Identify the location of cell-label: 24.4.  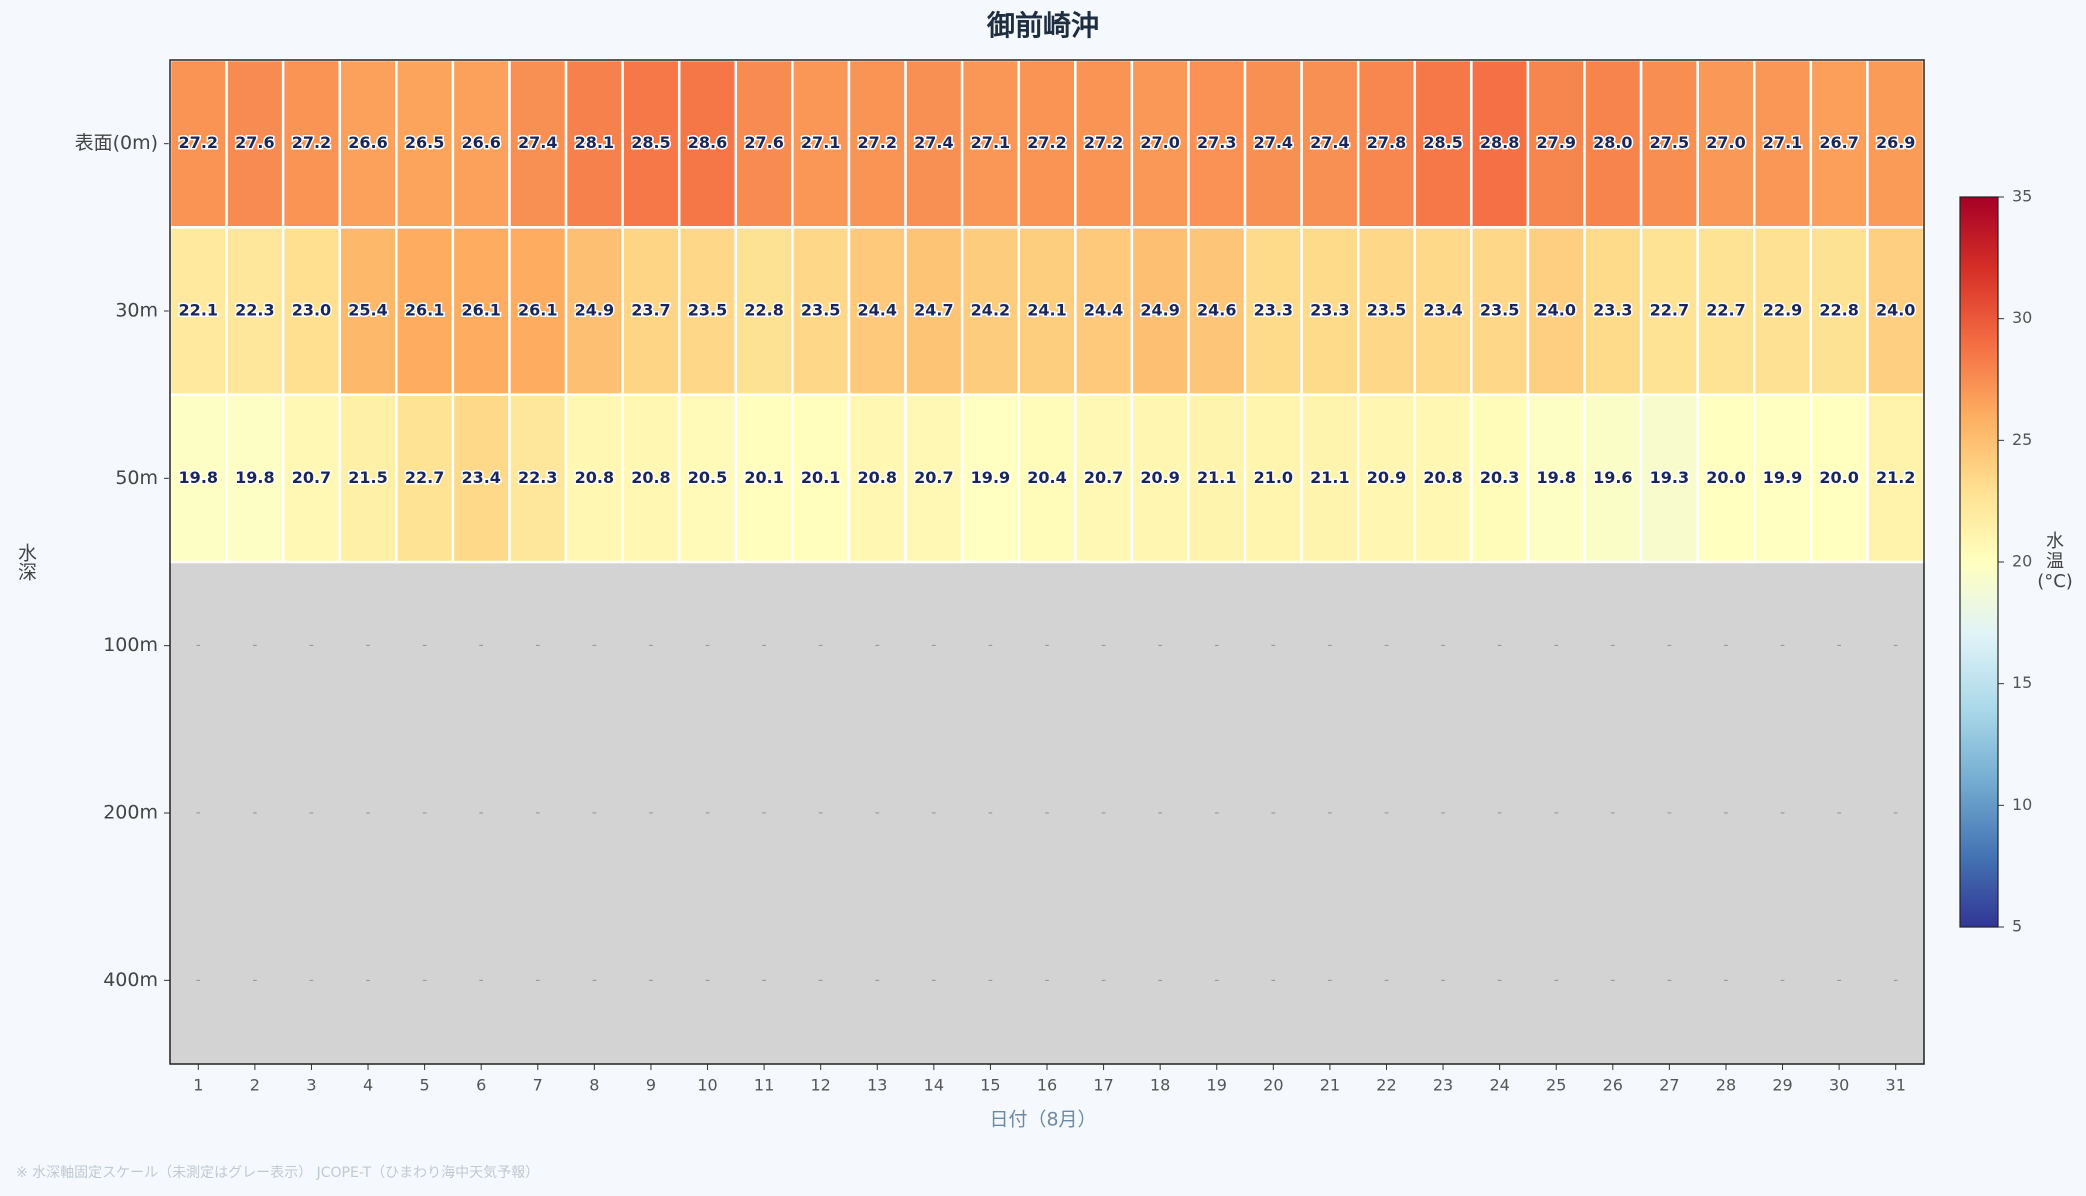
(1103, 310).